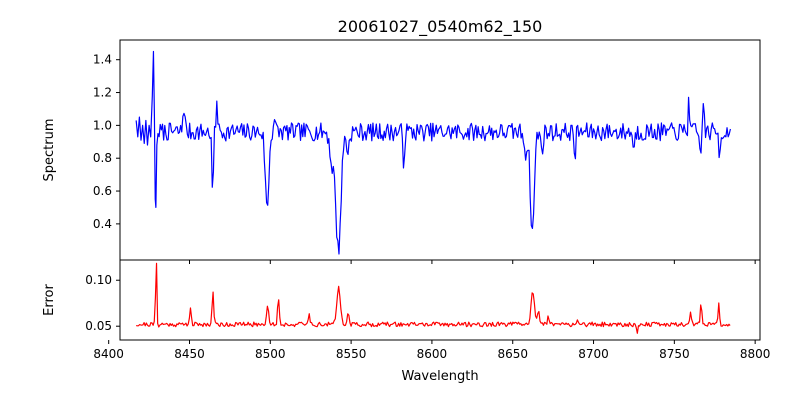  Describe the element at coordinates (674, 354) in the screenshot. I see `xtick-label: 8750` at that location.